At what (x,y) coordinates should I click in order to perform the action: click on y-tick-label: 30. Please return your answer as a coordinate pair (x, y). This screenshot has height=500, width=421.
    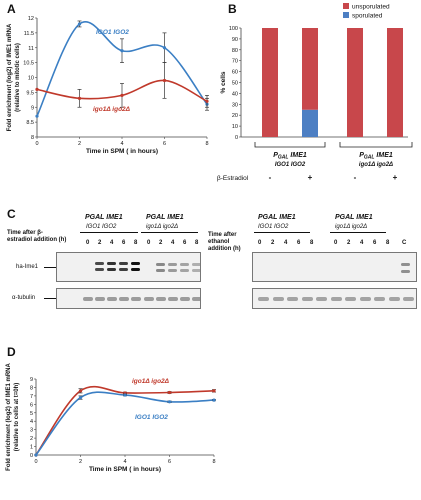
    Looking at the image, I should click on (235, 105).